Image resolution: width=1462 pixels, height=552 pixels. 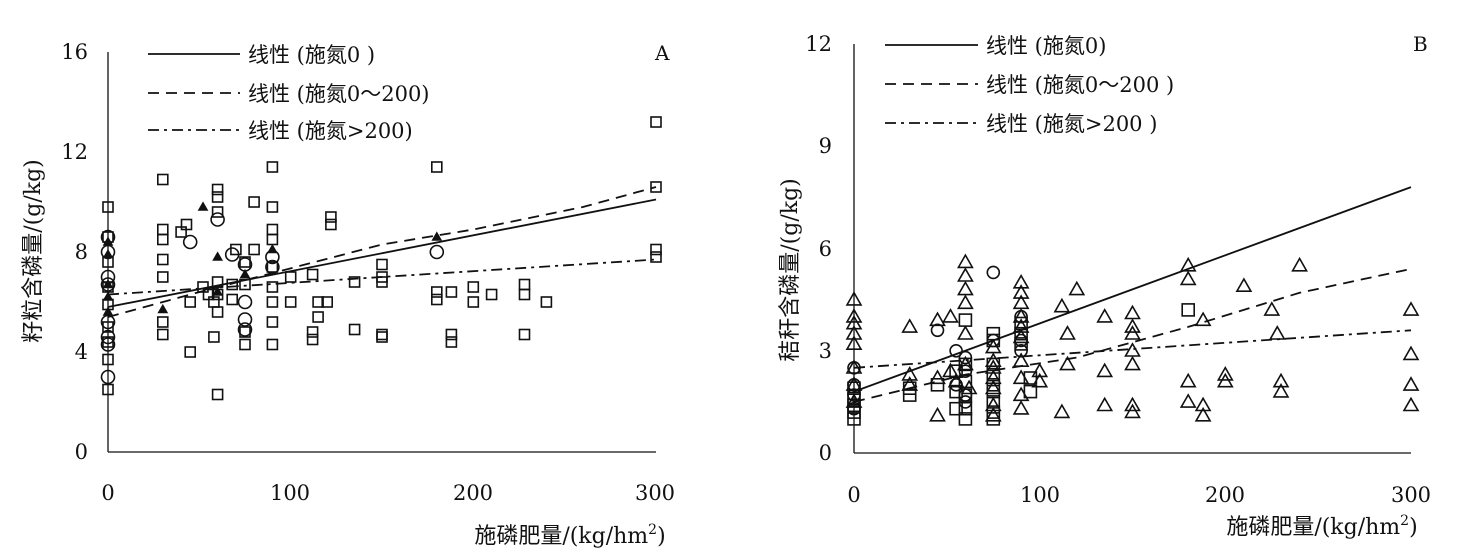 I want to click on panel-a-y-axis-label: 籽粒含磷量/(g/kg), so click(x=33, y=251).